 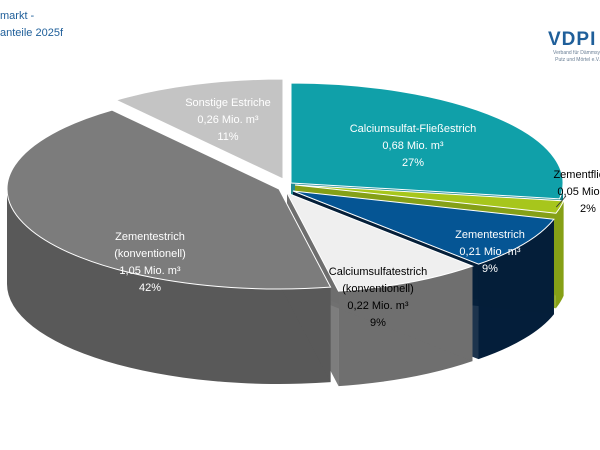 I want to click on logo-wordmark: VDPI, so click(x=572, y=39).